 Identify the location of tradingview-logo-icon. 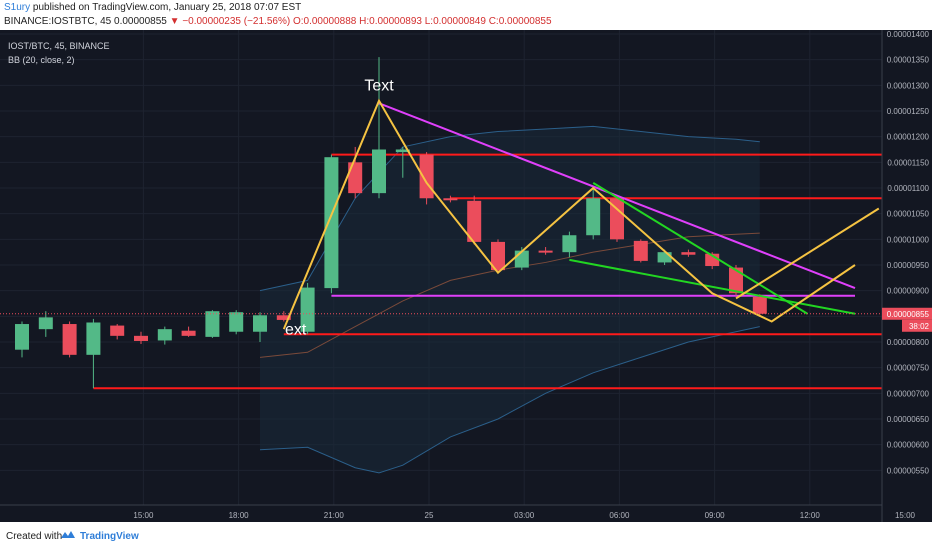
(68, 535).